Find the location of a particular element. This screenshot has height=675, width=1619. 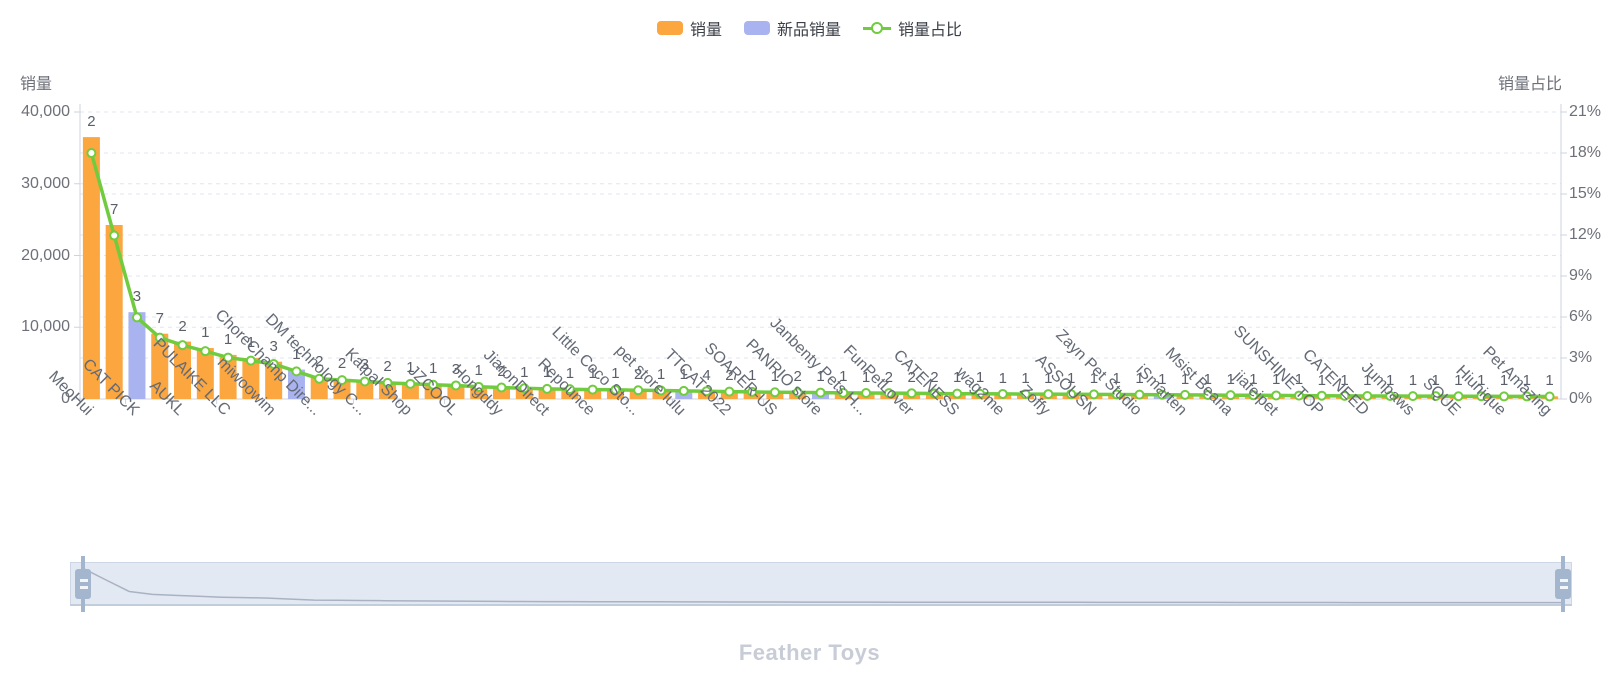

right-axis-tick-label: 3% is located at coordinates (1581, 357).